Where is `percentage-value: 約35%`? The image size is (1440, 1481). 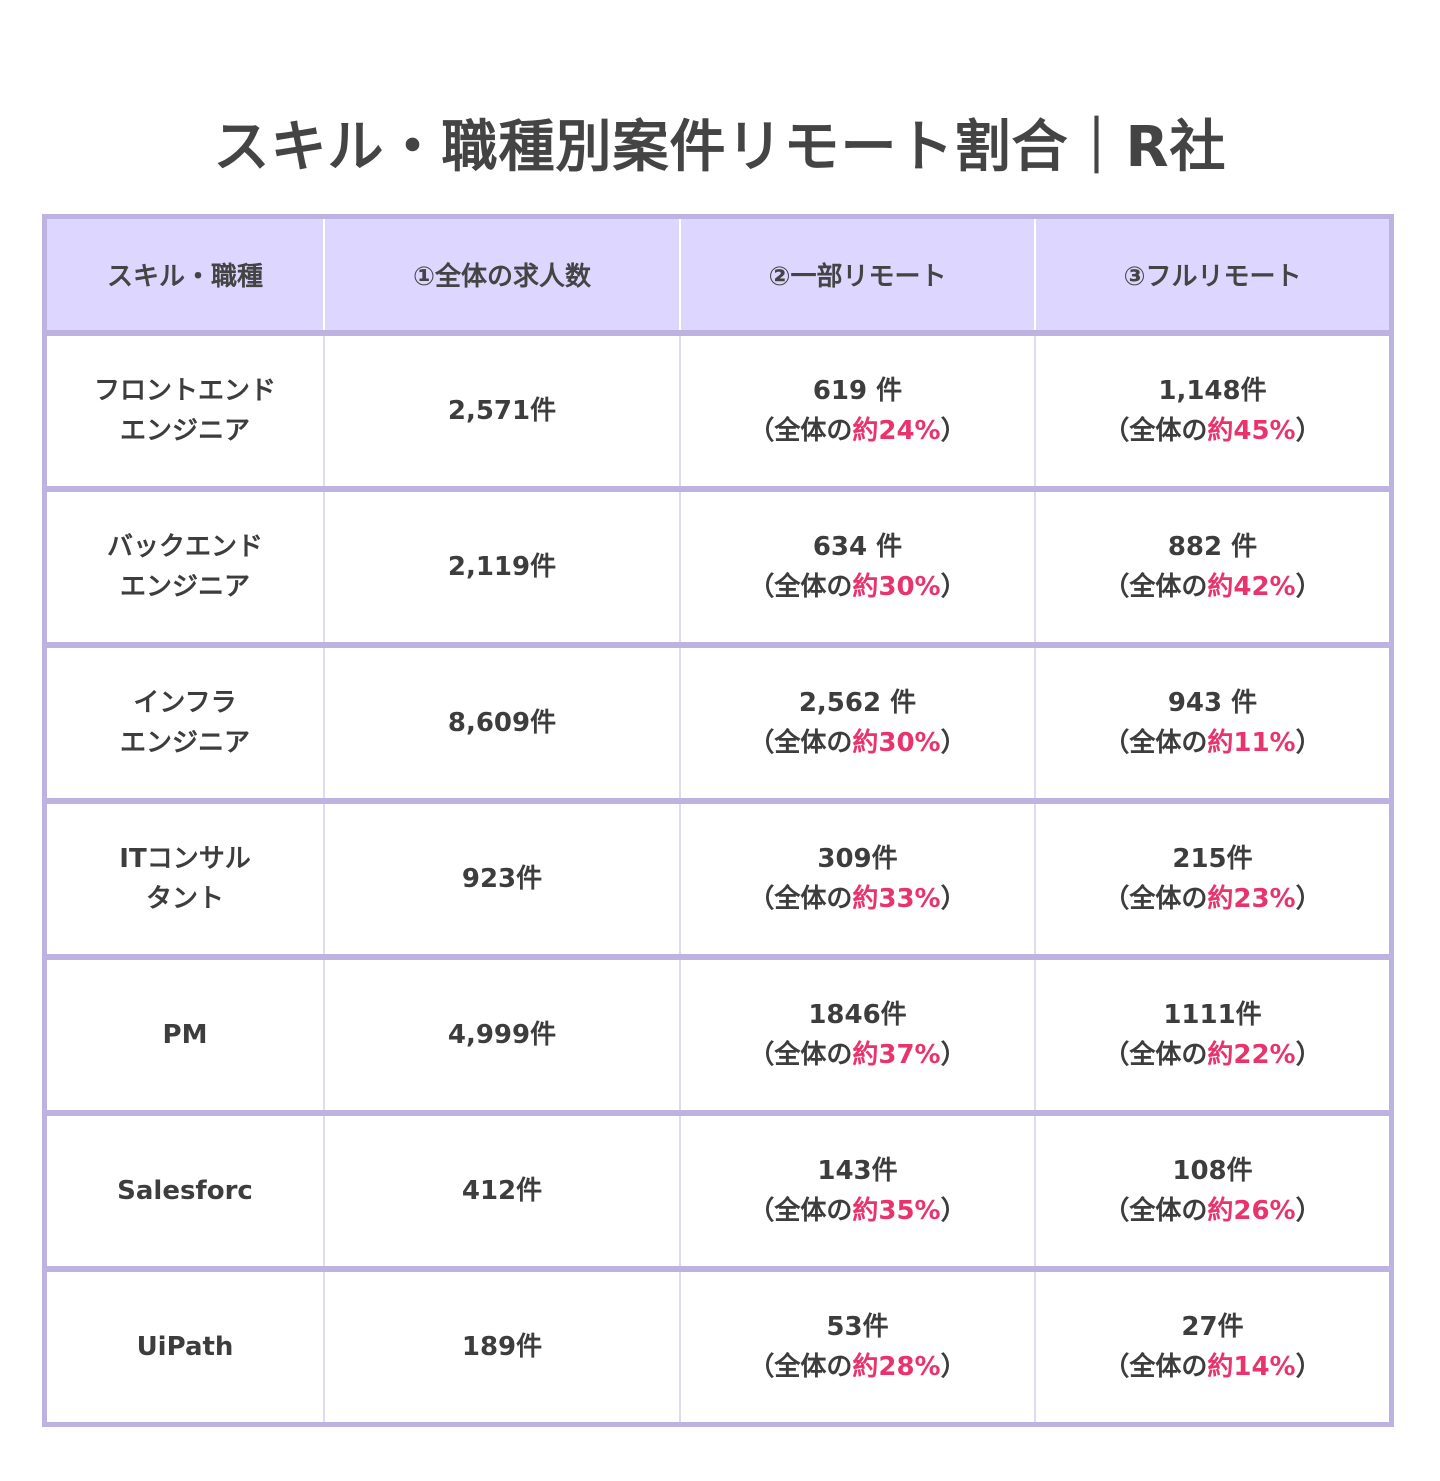
percentage-value: 約35% is located at coordinates (896, 1211).